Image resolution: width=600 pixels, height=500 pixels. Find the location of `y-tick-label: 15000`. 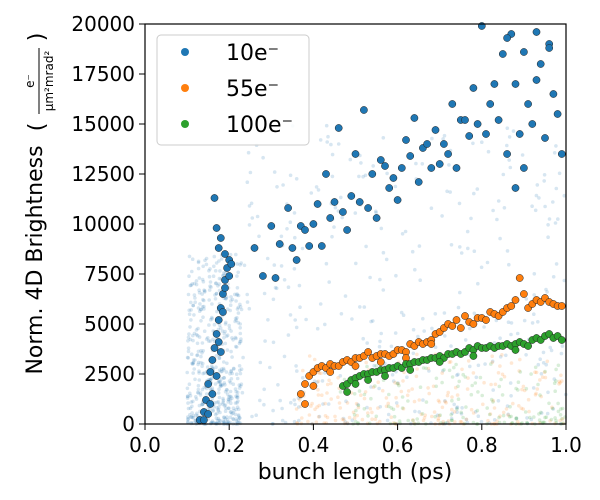

y-tick-label: 15000 is located at coordinates (103, 124).